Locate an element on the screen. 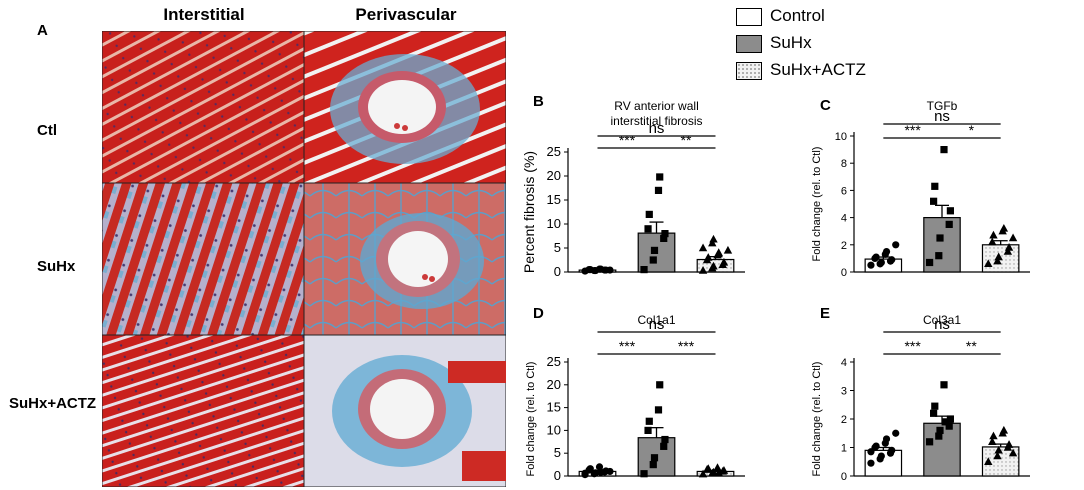  y-tick-label: 10 is located at coordinates (554, 223).